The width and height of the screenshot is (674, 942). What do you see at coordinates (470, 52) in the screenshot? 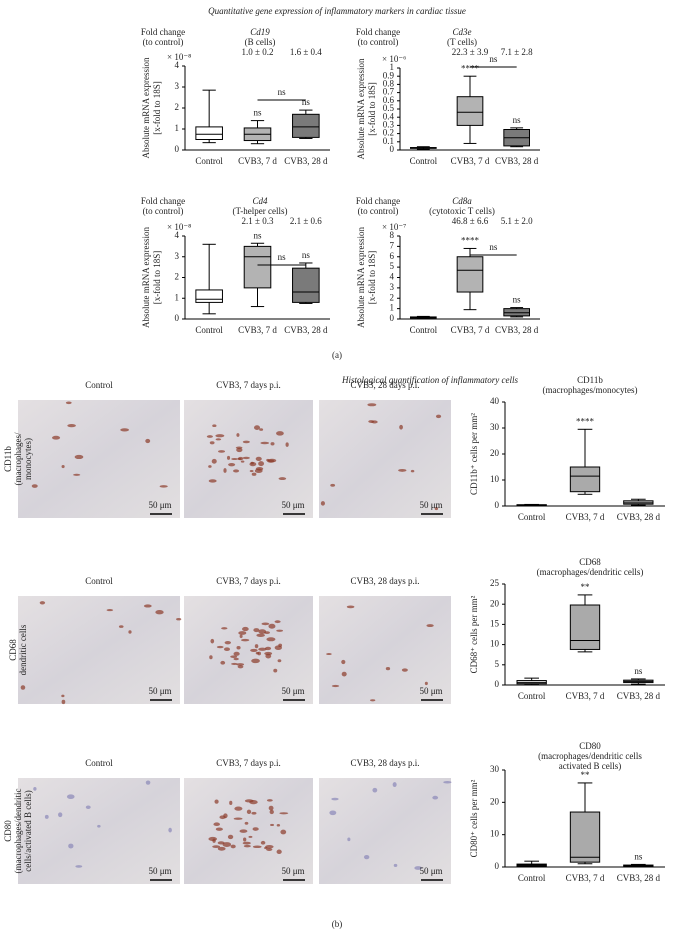
I see `fold-change: 22.3 ± 3.9` at bounding box center [470, 52].